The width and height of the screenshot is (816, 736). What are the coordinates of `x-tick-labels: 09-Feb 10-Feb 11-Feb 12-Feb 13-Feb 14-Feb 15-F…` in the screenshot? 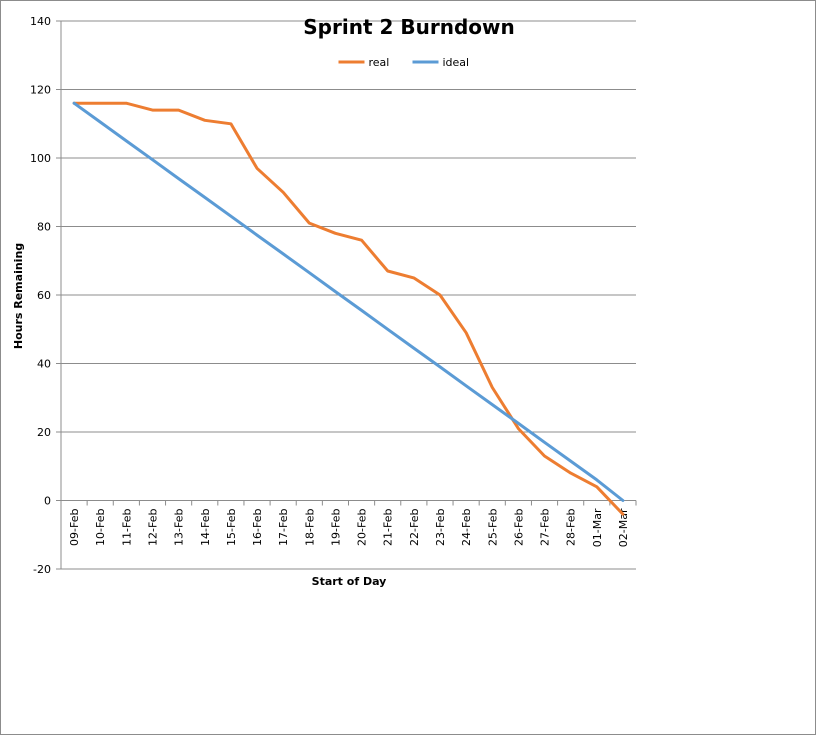 It's located at (349, 527).